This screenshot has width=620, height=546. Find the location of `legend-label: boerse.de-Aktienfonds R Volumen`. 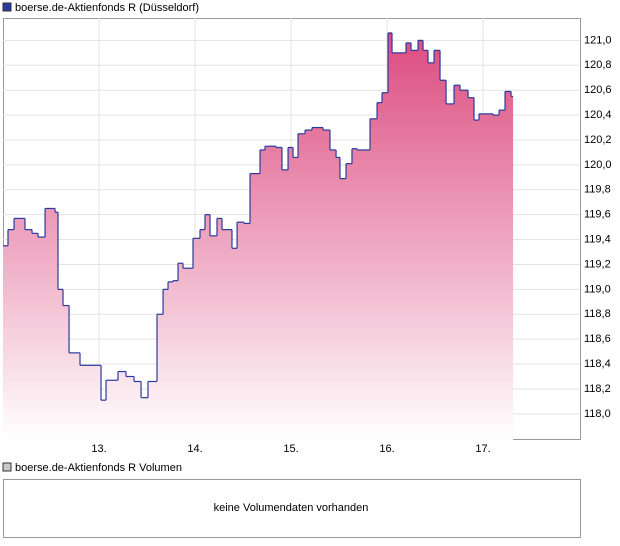

legend-label: boerse.de-Aktienfonds R Volumen is located at coordinates (98, 468).